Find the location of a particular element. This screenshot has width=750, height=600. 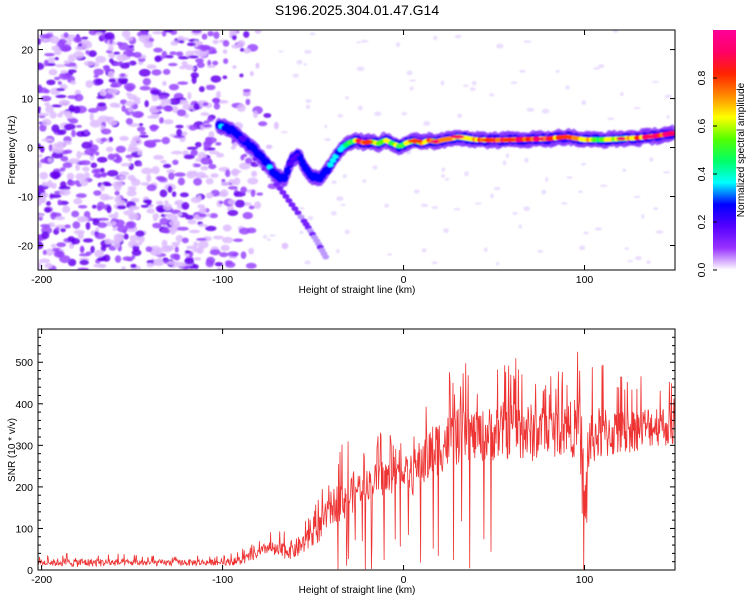

spectrogram-x-tick-label: -200 is located at coordinates (41, 280).